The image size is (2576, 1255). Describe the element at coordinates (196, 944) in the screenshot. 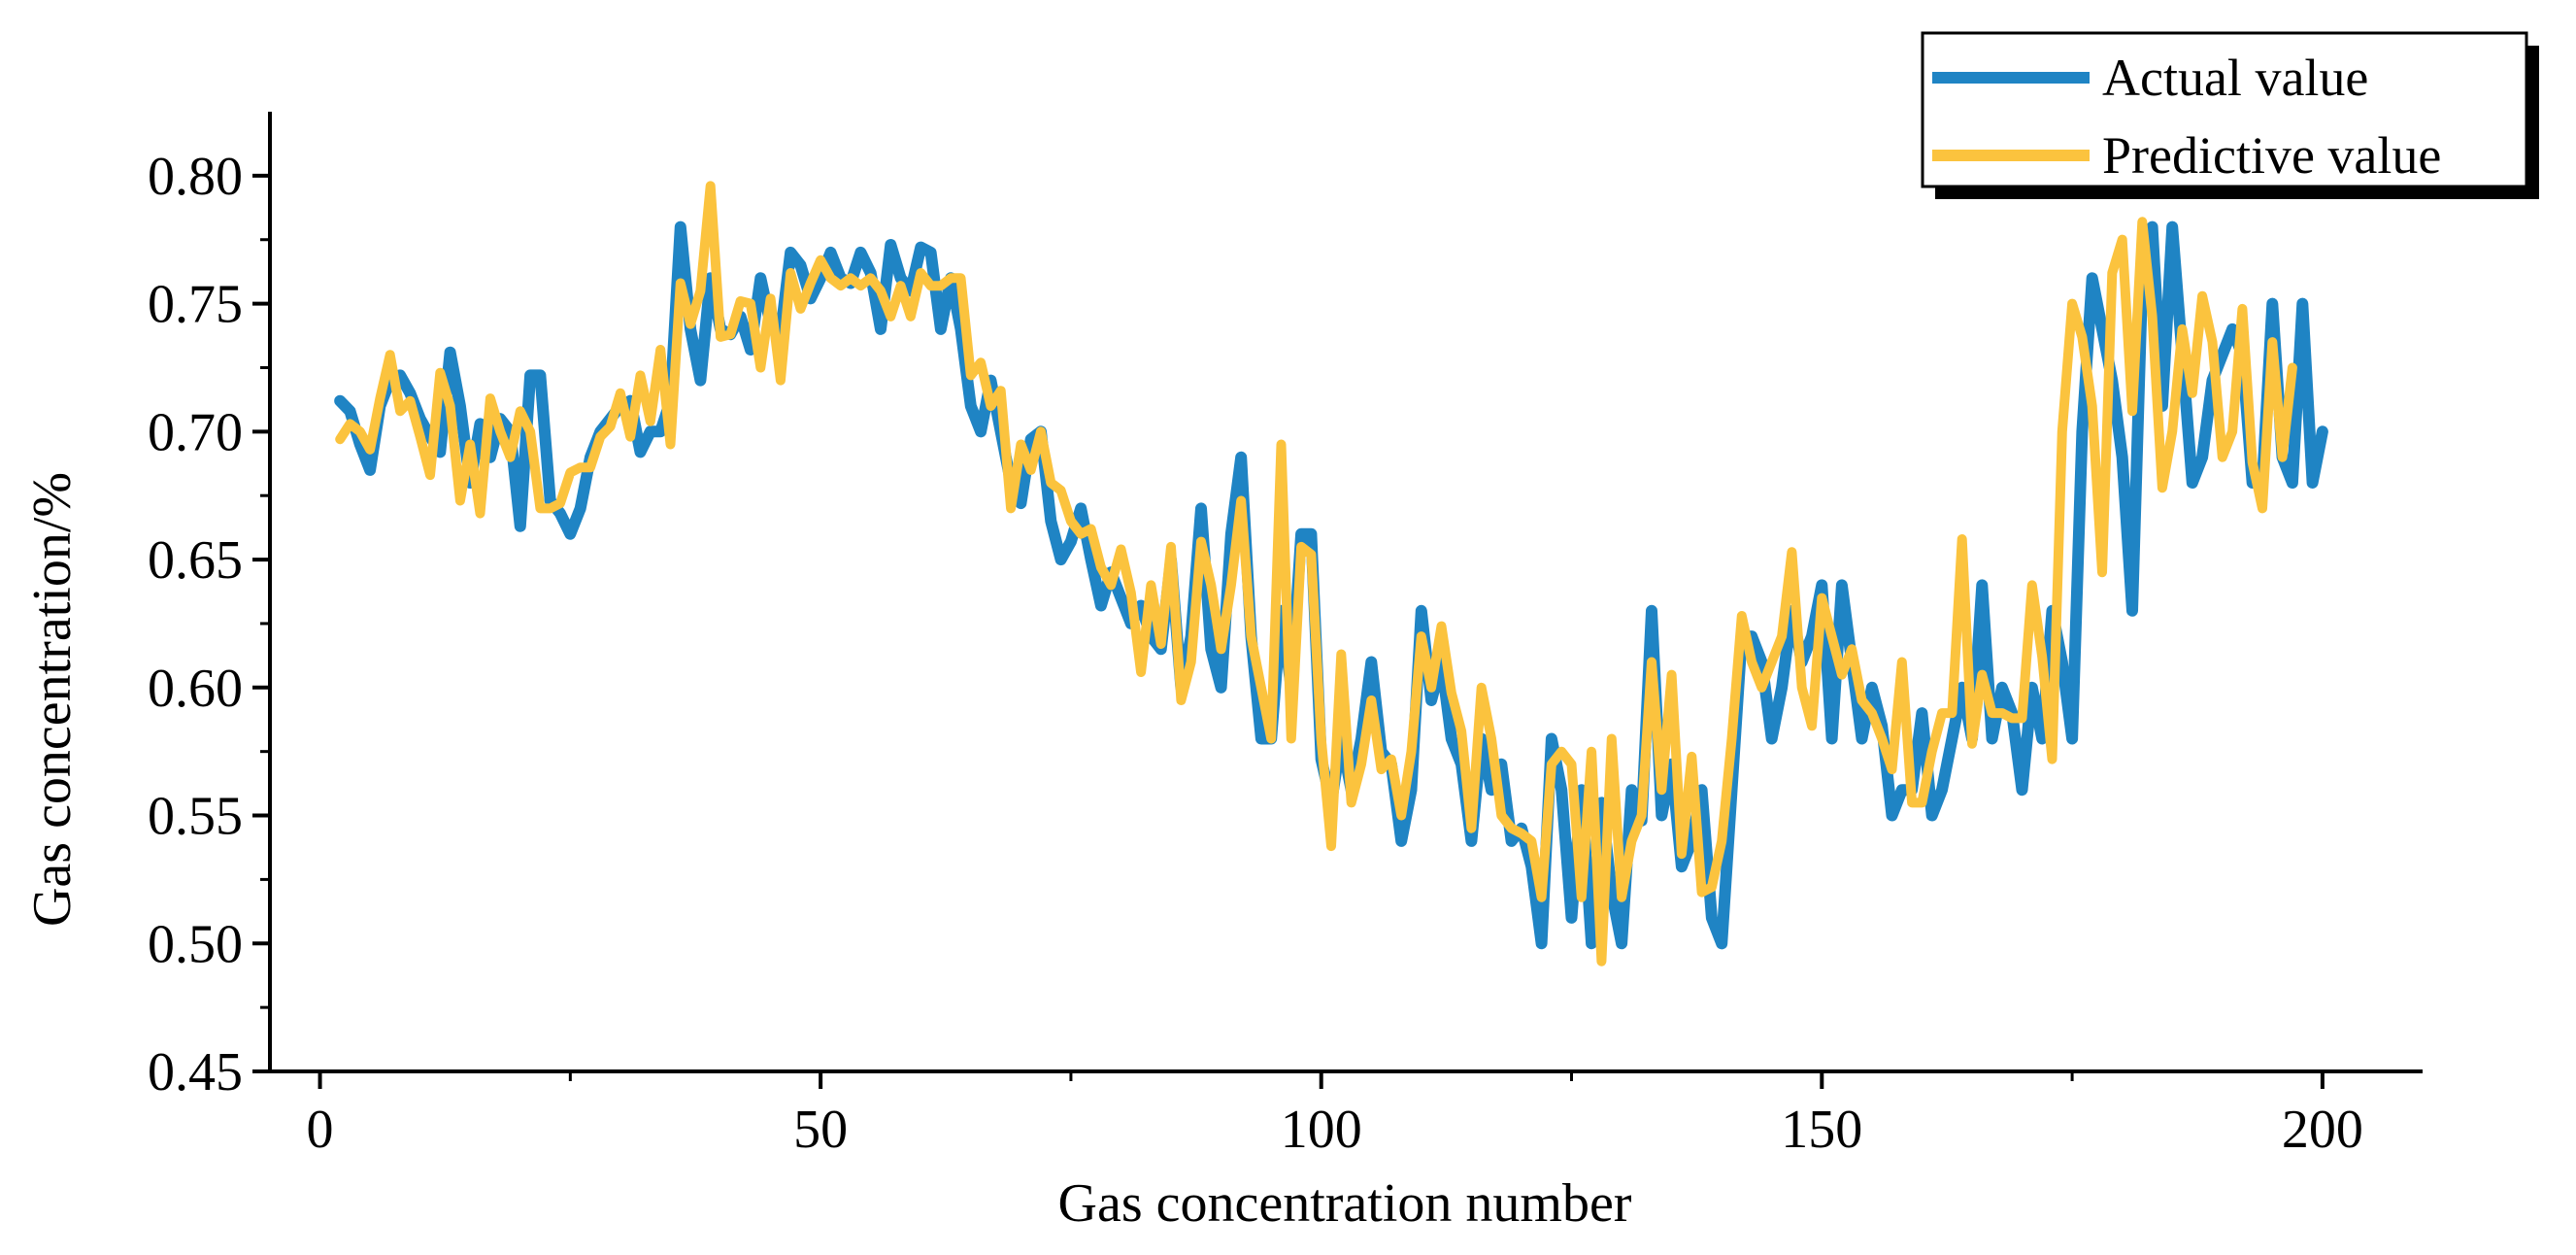

I see `y-tick-label: 0.50` at that location.